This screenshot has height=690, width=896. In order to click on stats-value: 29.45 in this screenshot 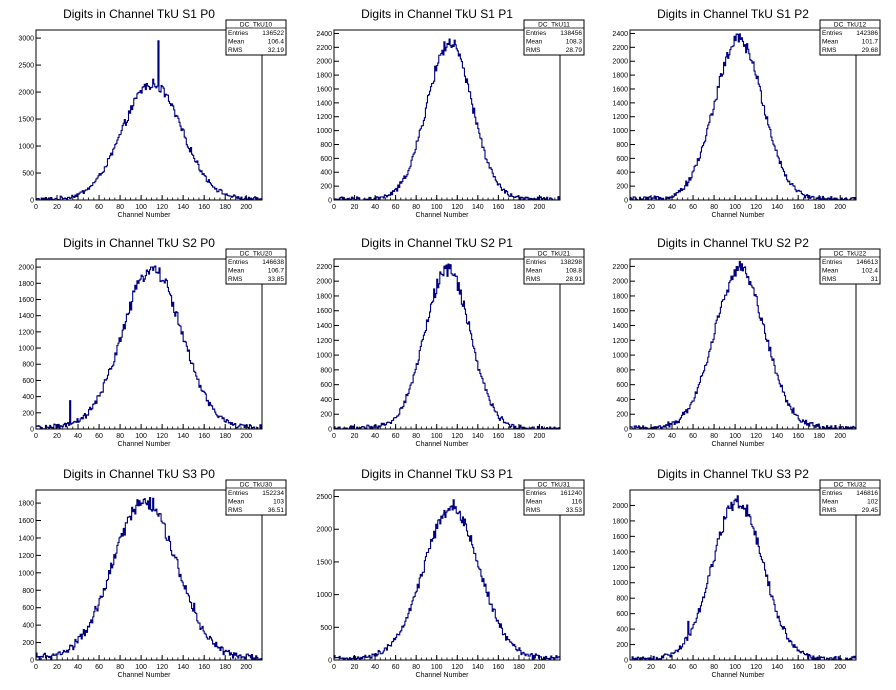, I will do `click(870, 510)`.